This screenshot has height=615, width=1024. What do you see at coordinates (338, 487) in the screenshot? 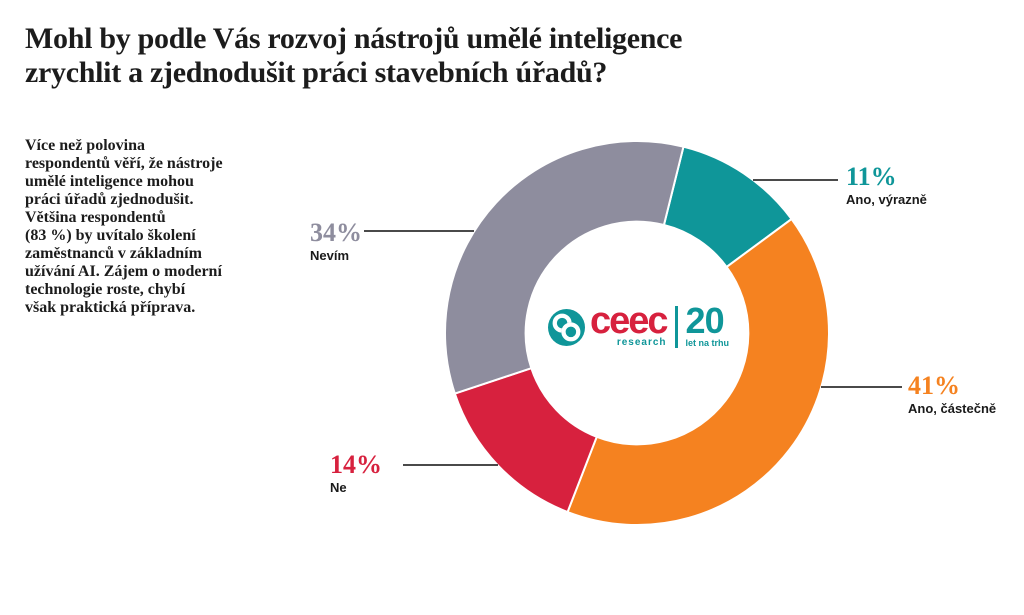
I see `slice-label: Ne` at bounding box center [338, 487].